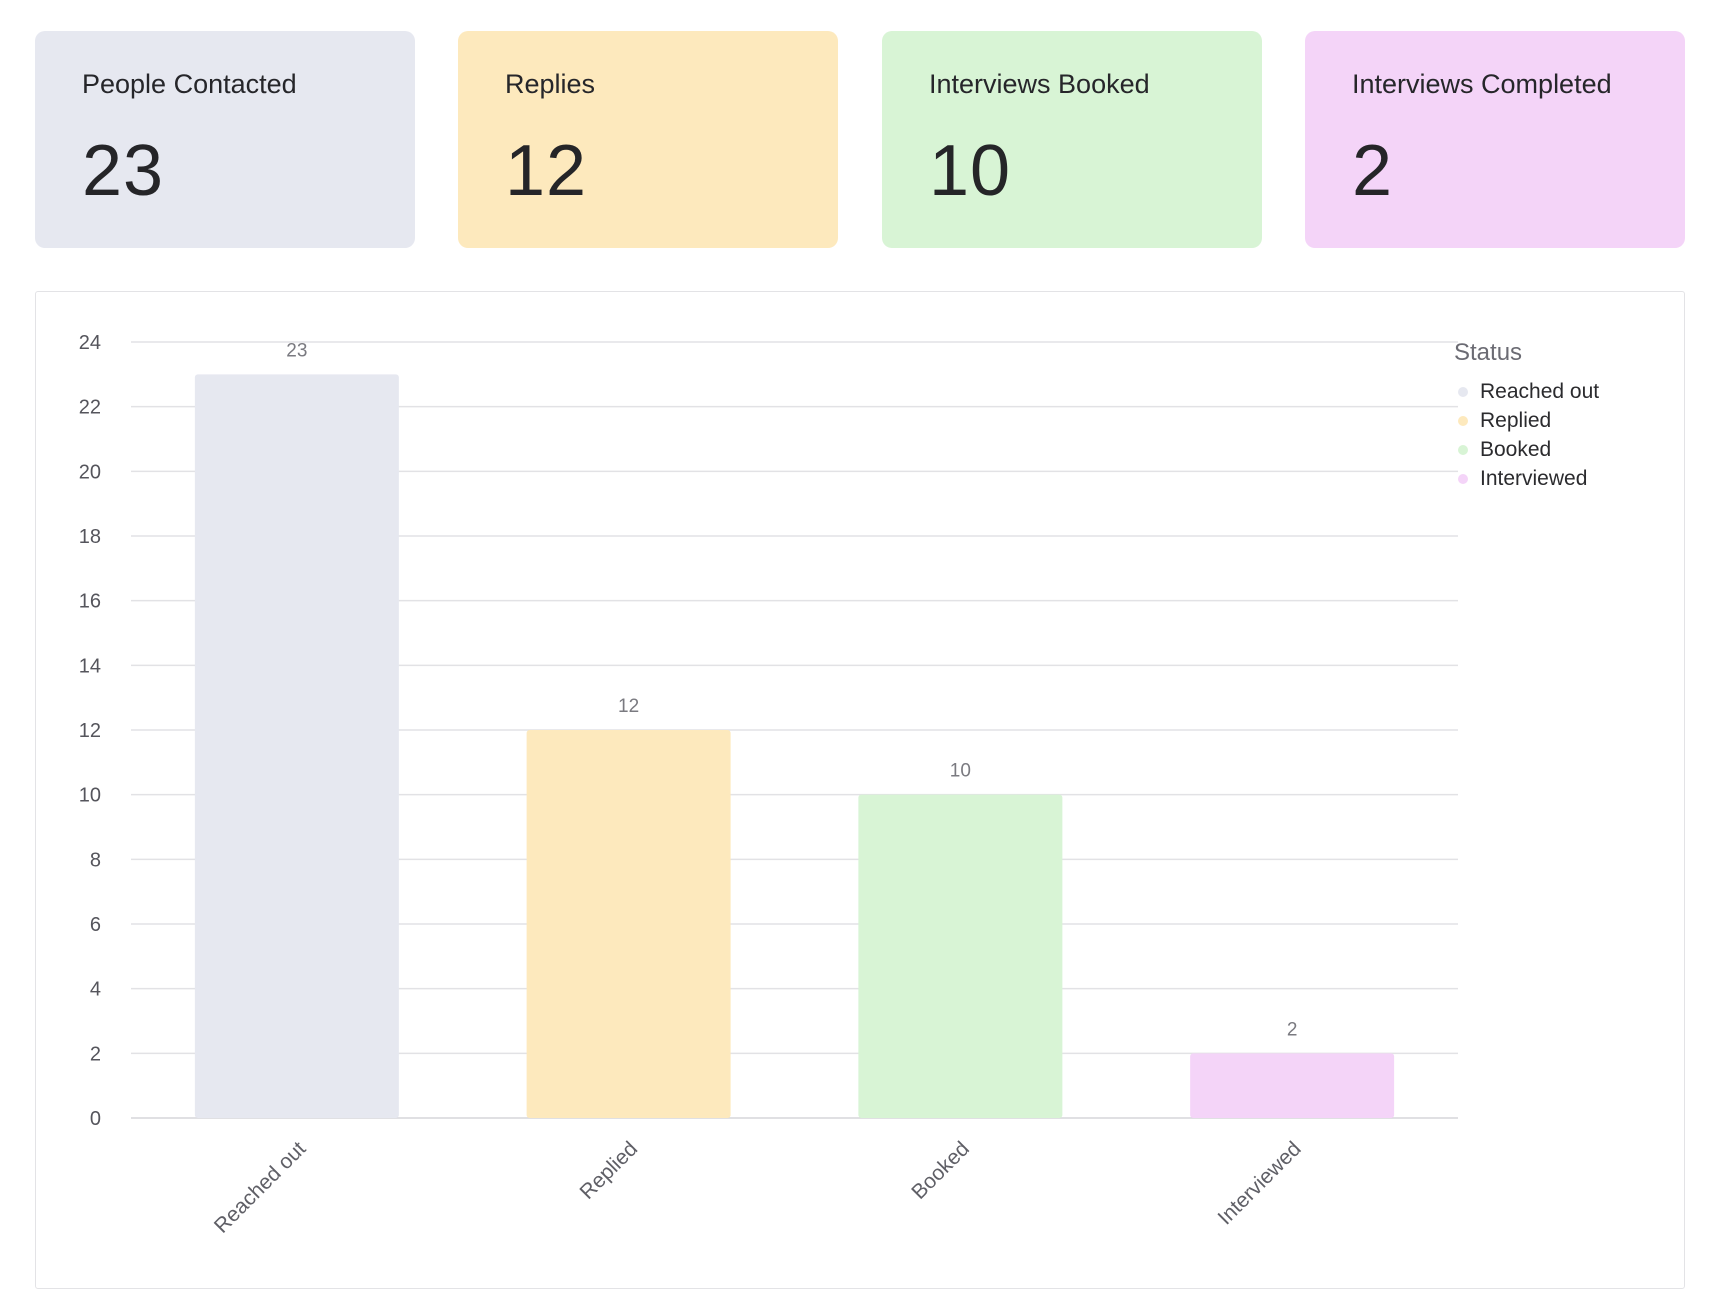  Describe the element at coordinates (95, 925) in the screenshot. I see `y-tick-label: 6` at that location.